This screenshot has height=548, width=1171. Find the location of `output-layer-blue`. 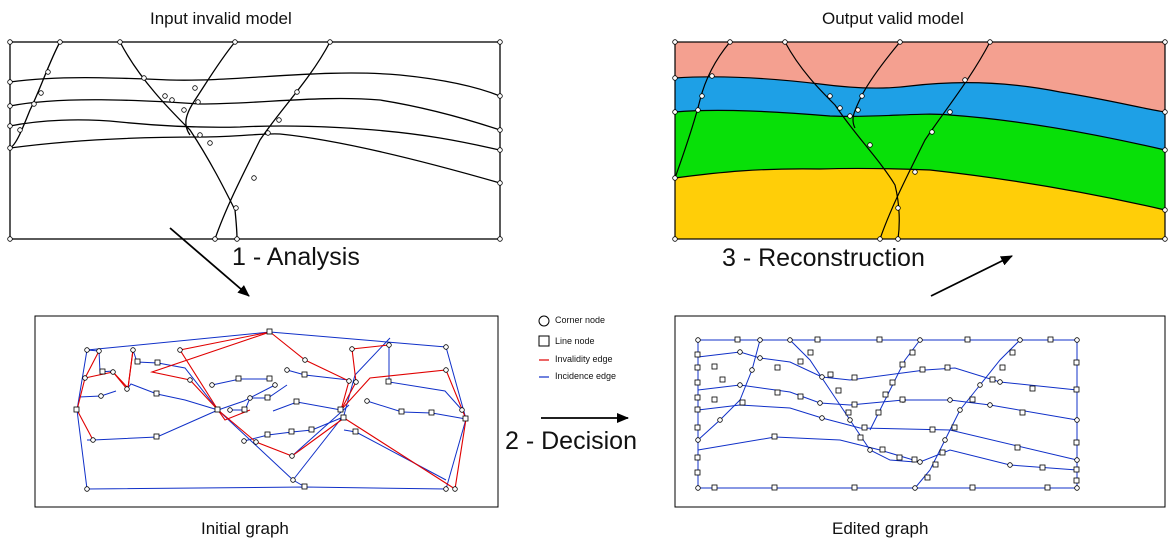

output-layer-blue is located at coordinates (920, 113).